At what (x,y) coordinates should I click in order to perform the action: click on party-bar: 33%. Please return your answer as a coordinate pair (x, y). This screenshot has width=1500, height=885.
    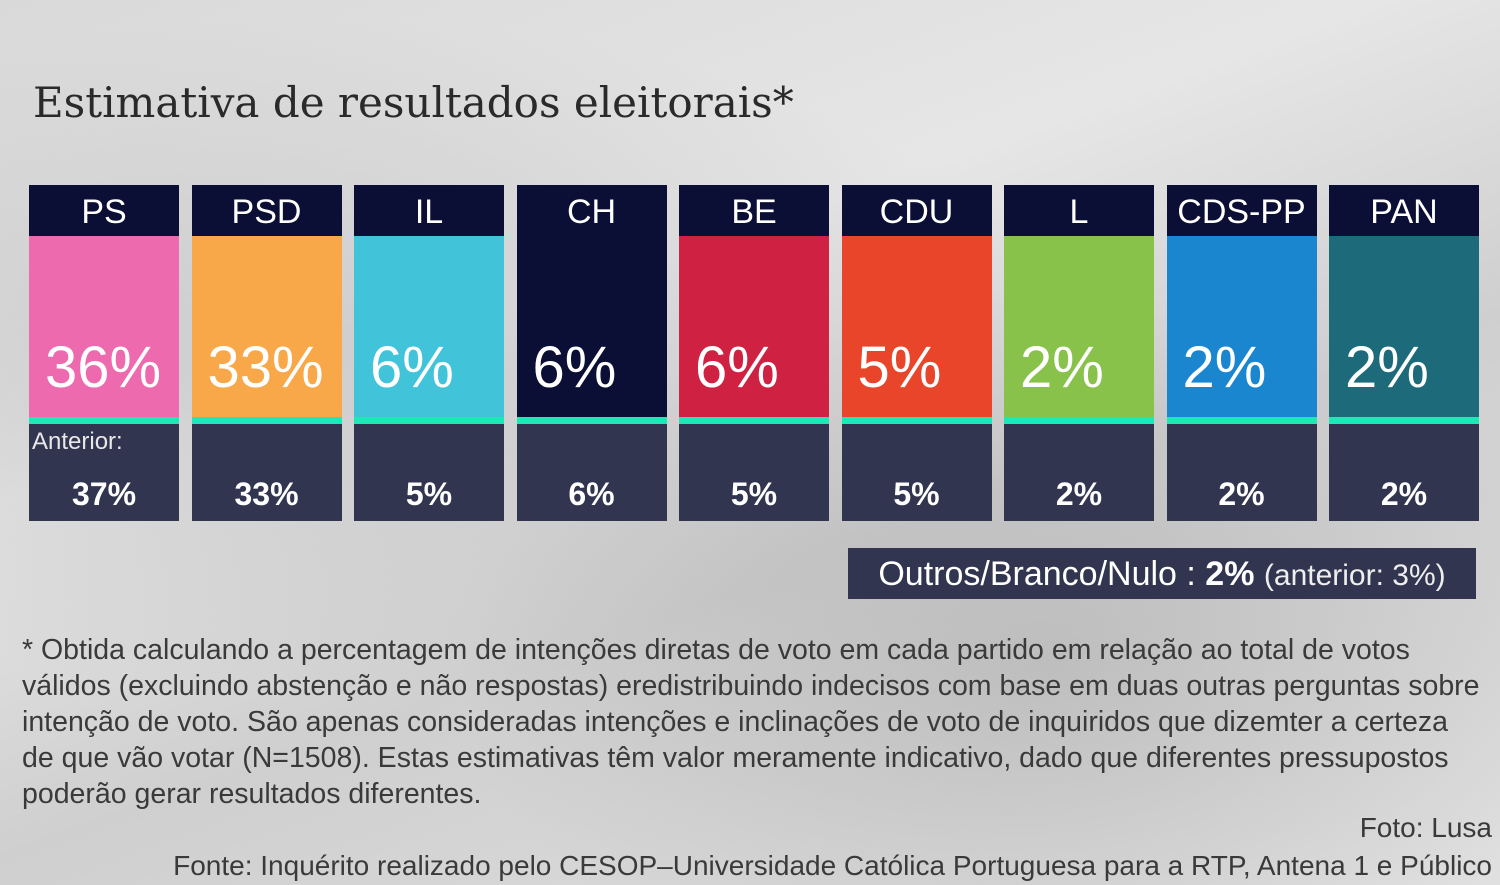
    Looking at the image, I should click on (266, 326).